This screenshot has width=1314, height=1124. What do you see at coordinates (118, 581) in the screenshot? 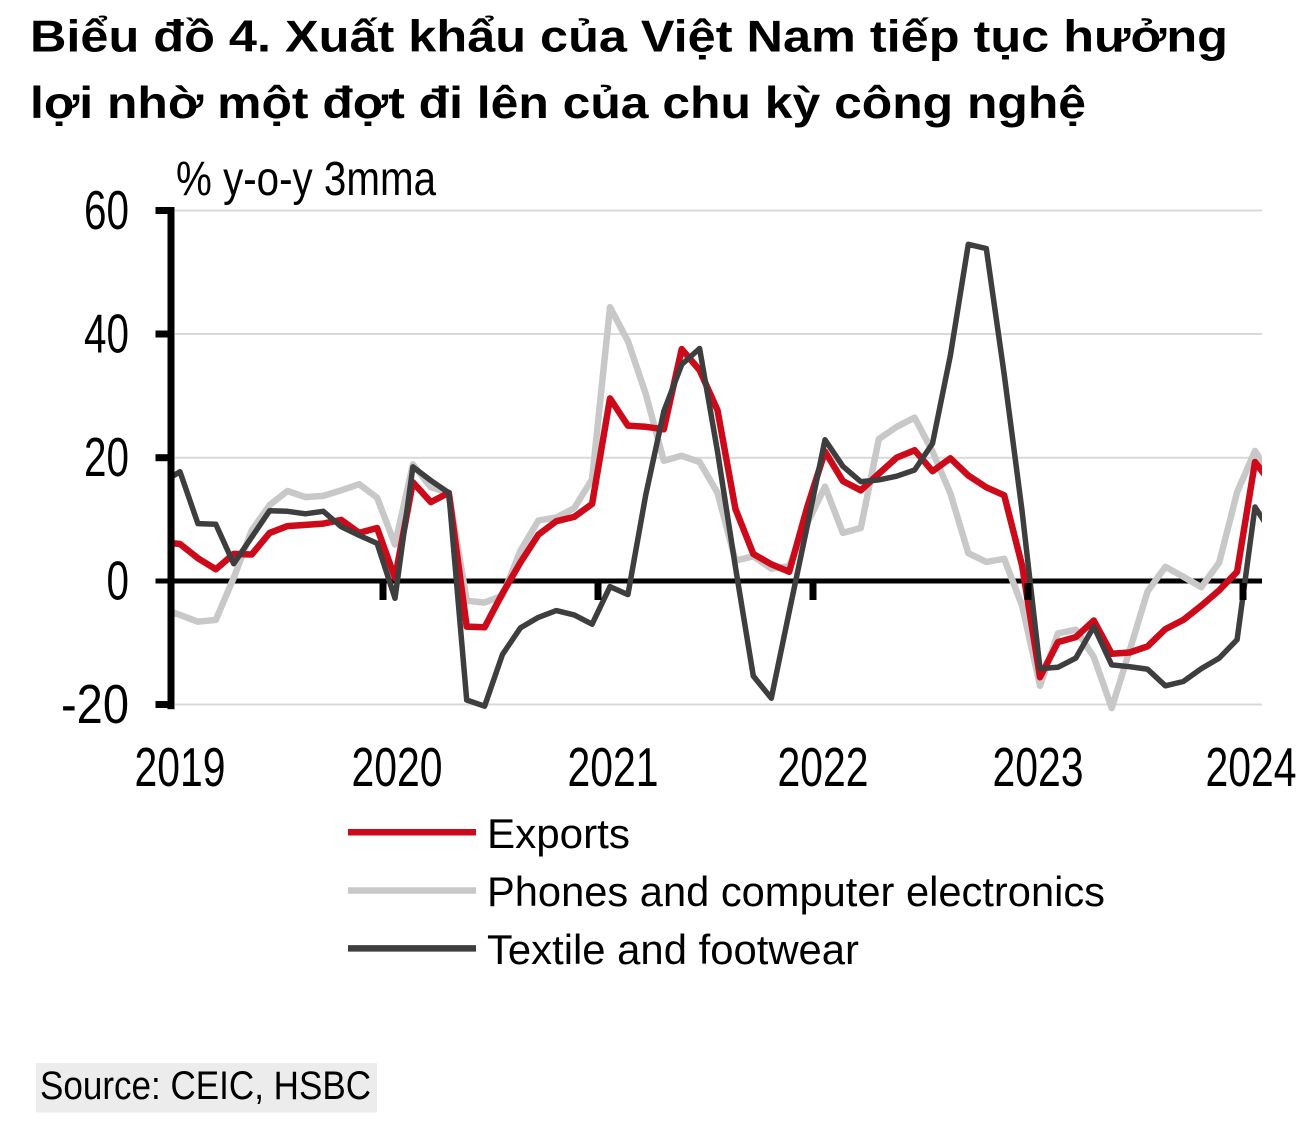
I see `svg-text: 0` at bounding box center [118, 581].